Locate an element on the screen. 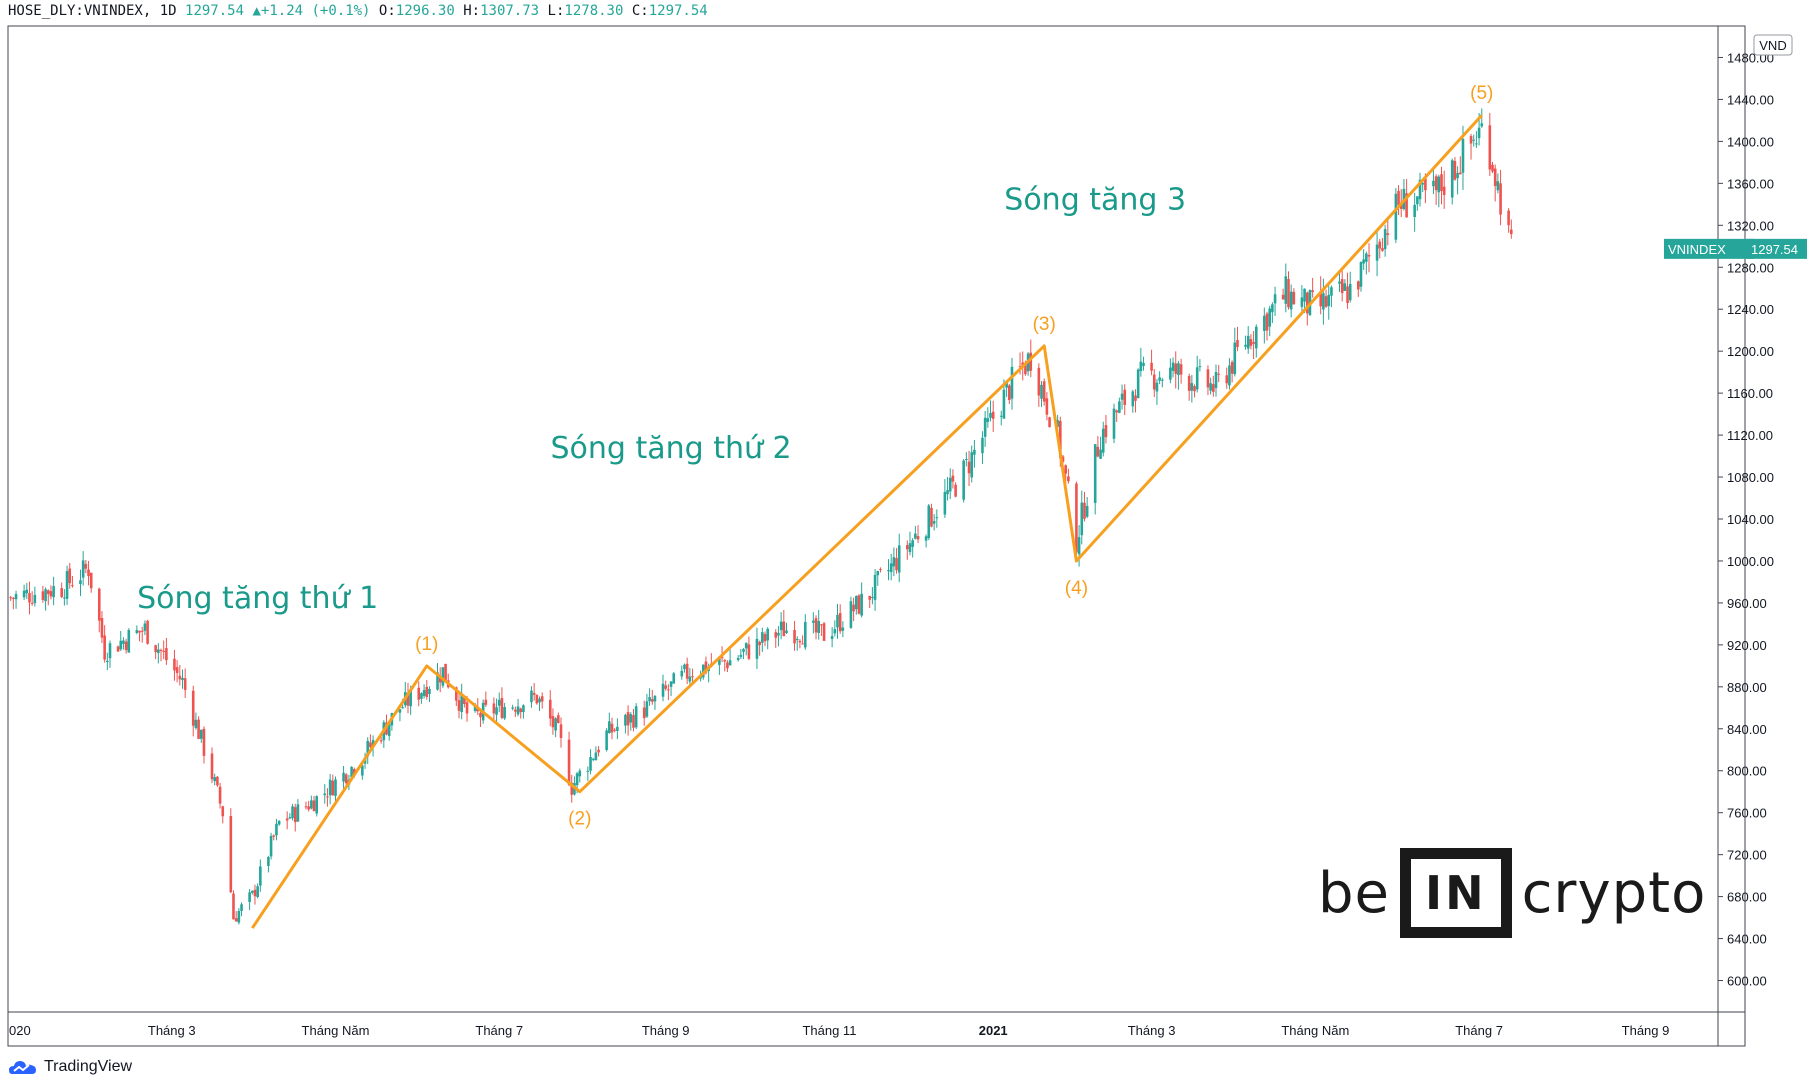  logo-be: be is located at coordinates (1354, 893).